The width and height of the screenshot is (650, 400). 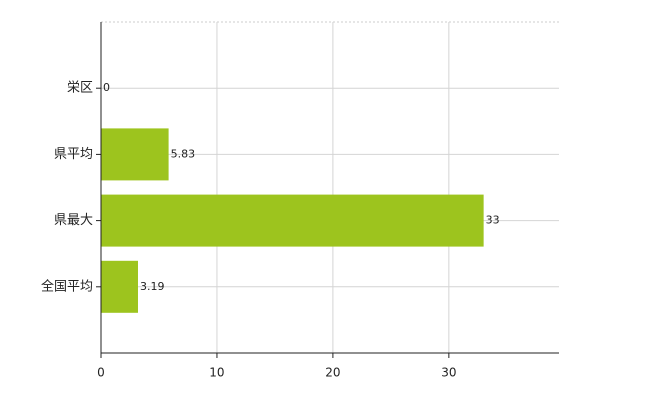 What do you see at coordinates (332, 373) in the screenshot?
I see `x-tick-label: 20` at bounding box center [332, 373].